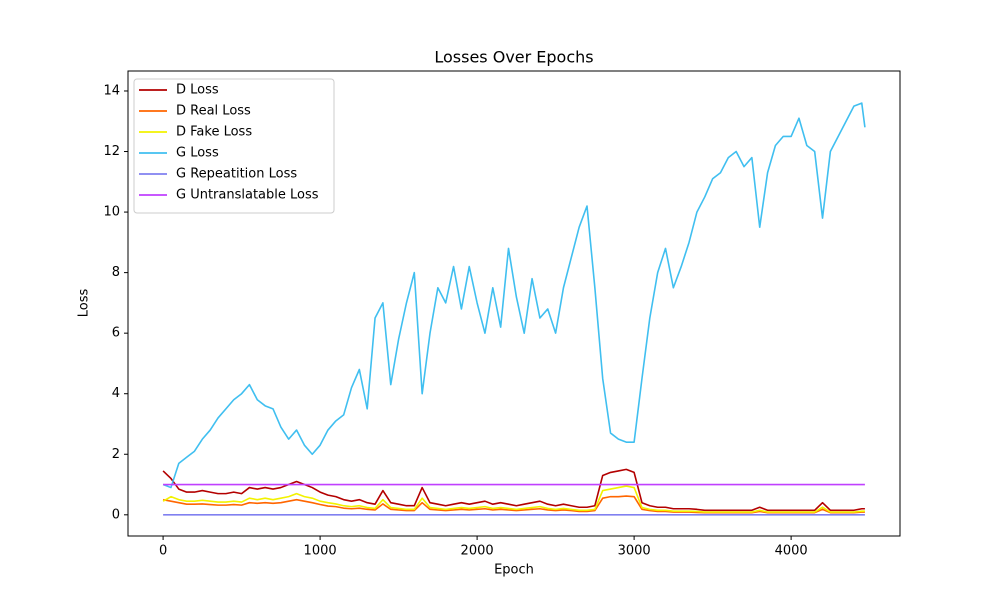 This screenshot has height=600, width=1000. What do you see at coordinates (247, 195) in the screenshot?
I see `legend-label: G Untranslatable Loss` at bounding box center [247, 195].